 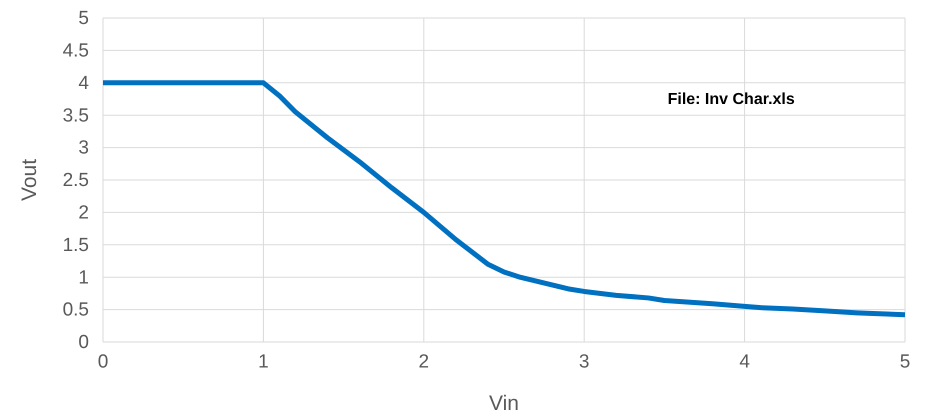 I want to click on y-tick-label: 4.5, so click(x=75, y=51).